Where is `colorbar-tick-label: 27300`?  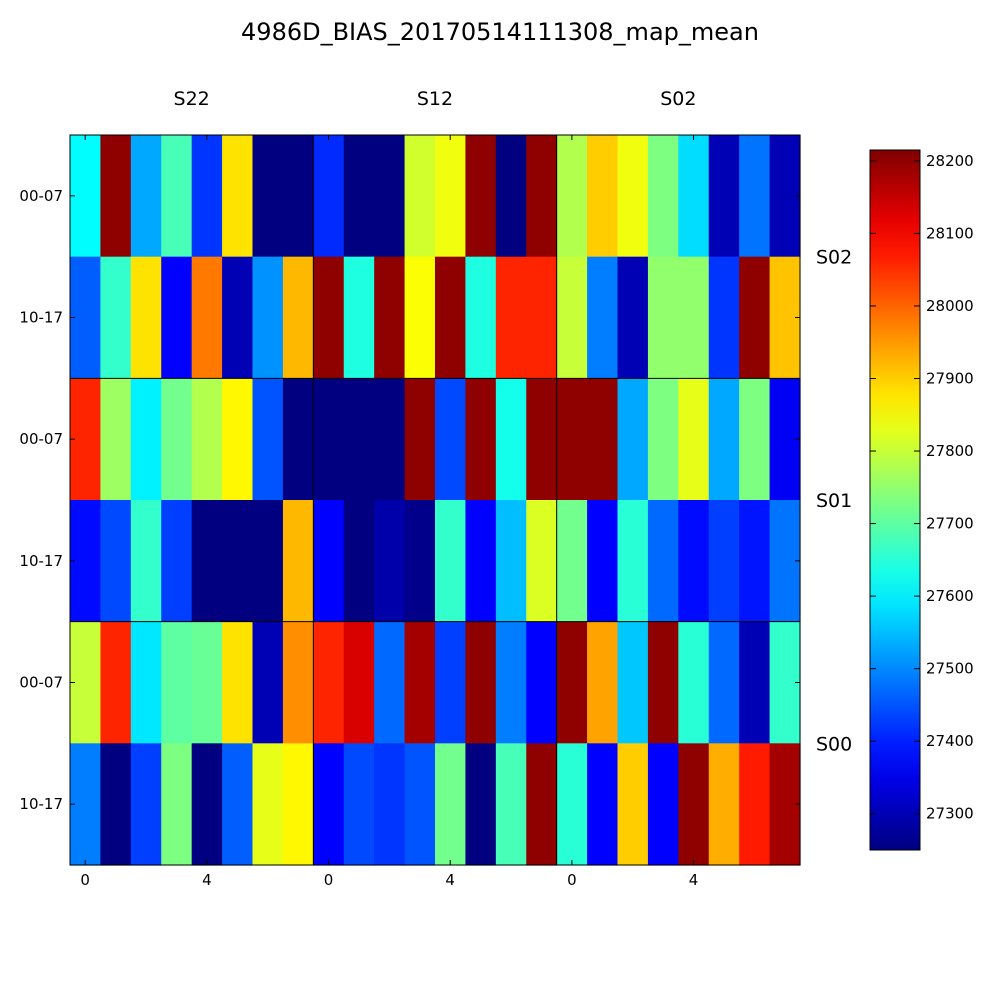
colorbar-tick-label: 27300 is located at coordinates (950, 814).